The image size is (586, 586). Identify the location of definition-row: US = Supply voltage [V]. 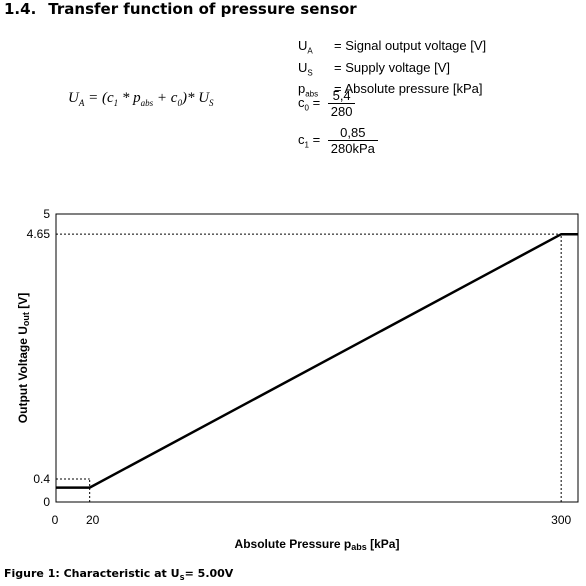
(392, 71).